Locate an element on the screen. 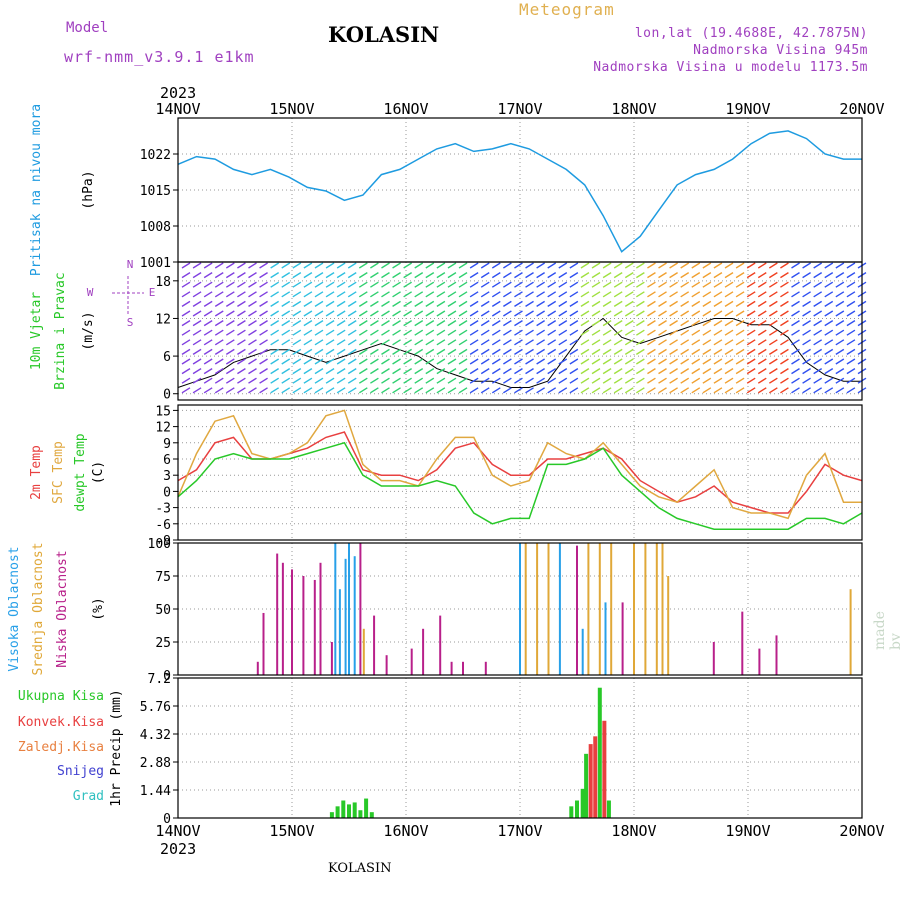 This screenshot has height=900, width=900. y-tick-label: 7.2 is located at coordinates (159, 679).